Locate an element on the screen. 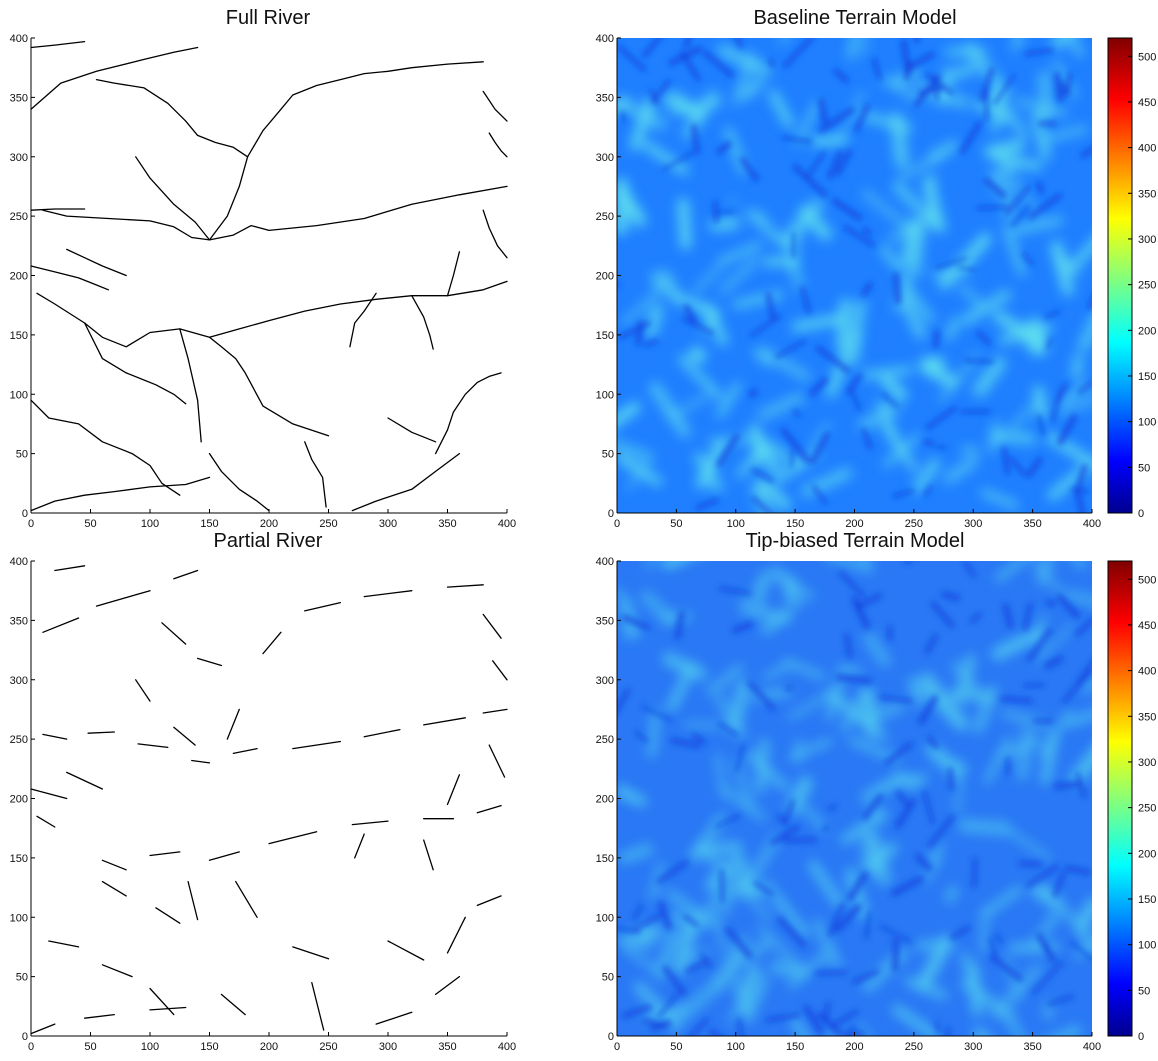  x-tick-label: 50 is located at coordinates (90, 524).